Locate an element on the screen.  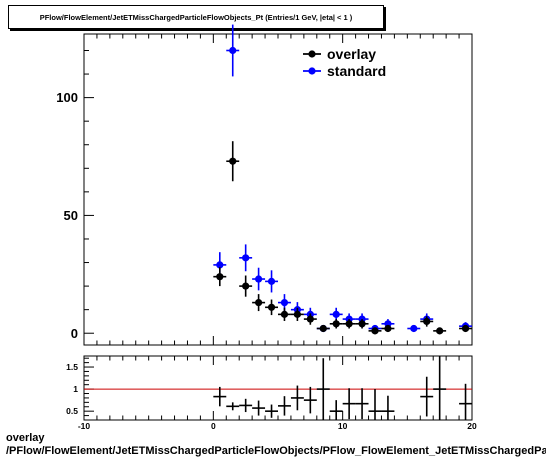
ratio-xtick-label: 0 is located at coordinates (213, 426).